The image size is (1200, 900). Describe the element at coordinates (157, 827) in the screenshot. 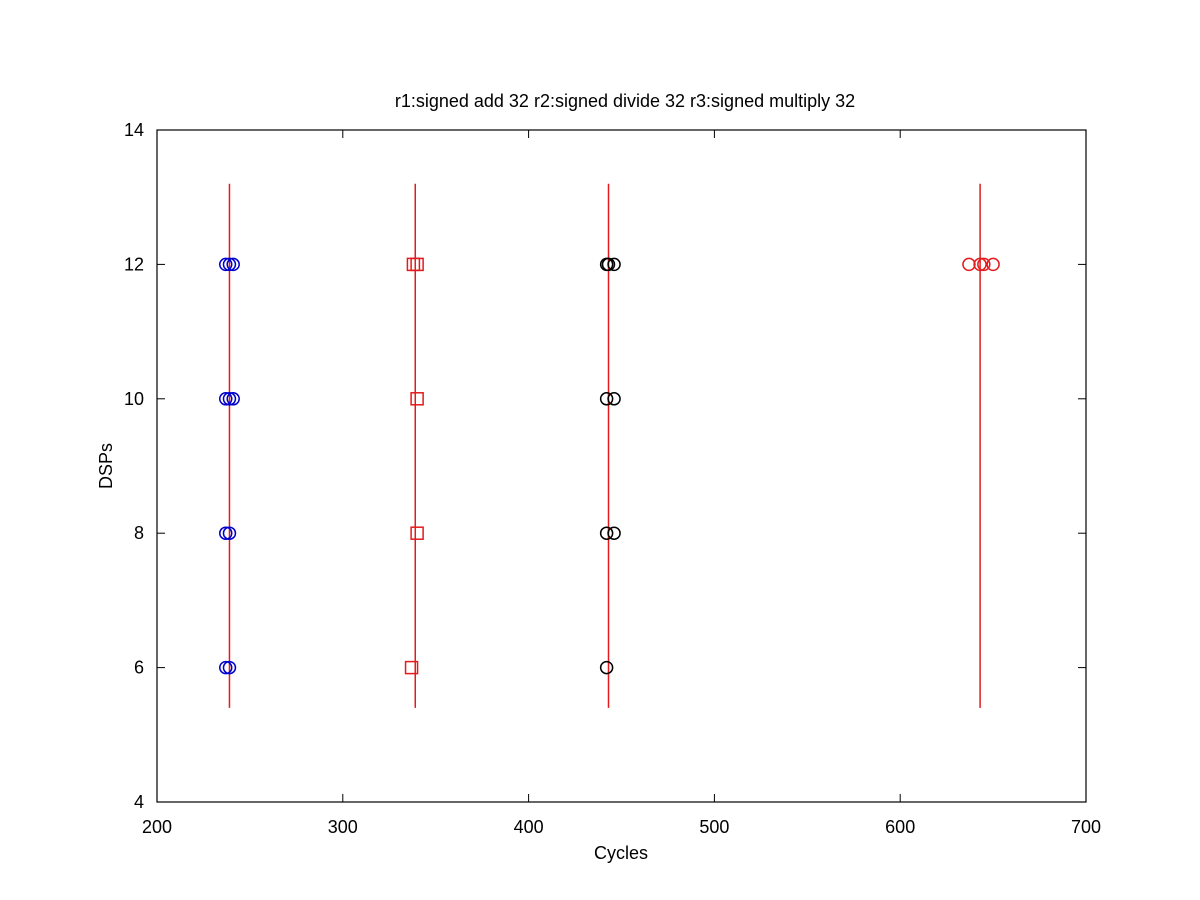

I see `x-tick-label-0: 200` at that location.